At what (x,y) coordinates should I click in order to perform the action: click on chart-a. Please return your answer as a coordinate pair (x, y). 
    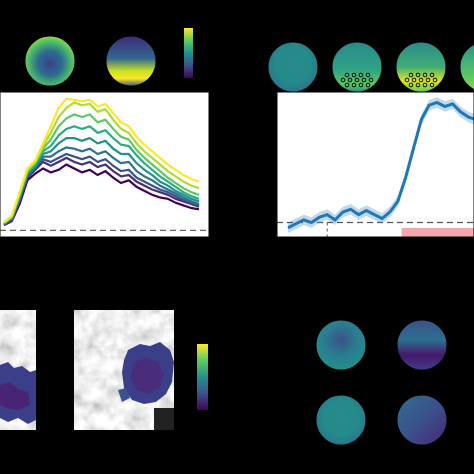
    Looking at the image, I should click on (105, 164).